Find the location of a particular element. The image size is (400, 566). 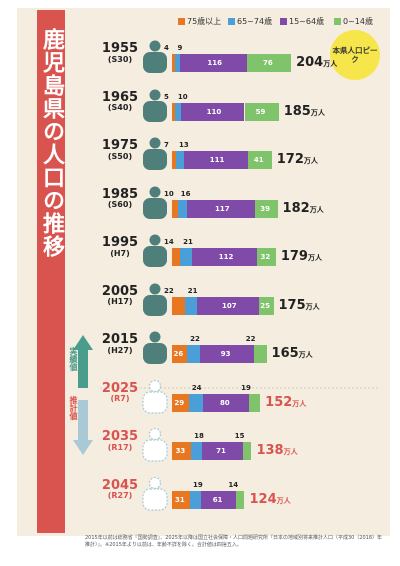

total-value: 179 is located at coordinates (294, 256).